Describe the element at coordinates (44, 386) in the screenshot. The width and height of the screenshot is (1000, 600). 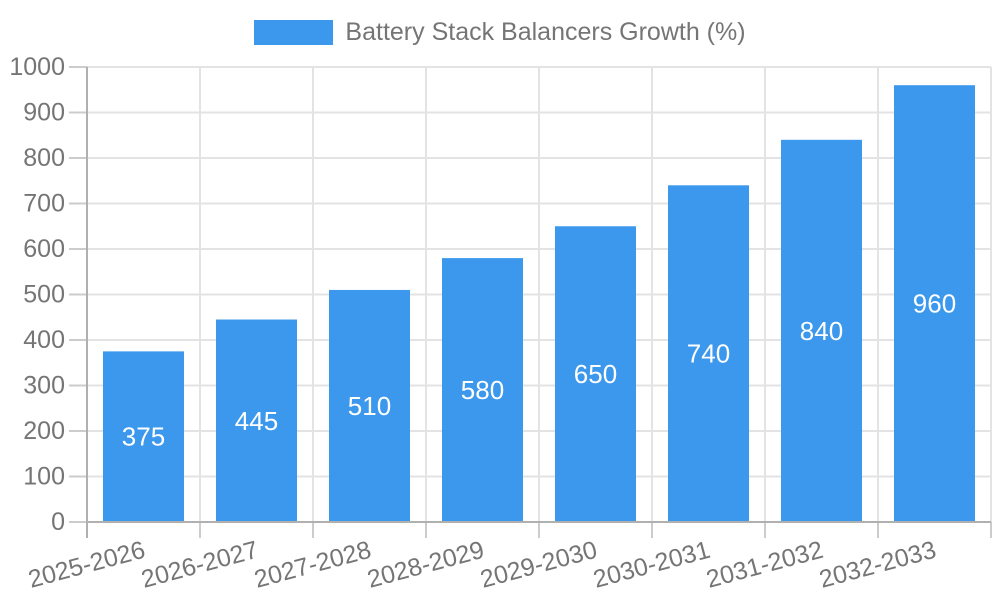
I see `y-axis-label: 300` at that location.